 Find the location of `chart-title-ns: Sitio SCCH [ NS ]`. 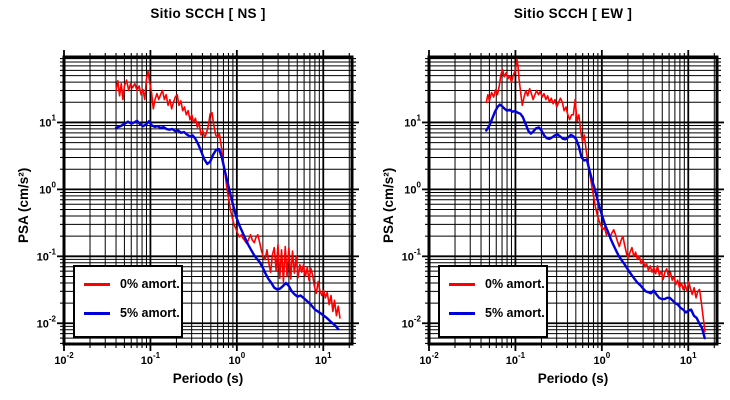

chart-title-ns: Sitio SCCH [ NS ] is located at coordinates (208, 13).